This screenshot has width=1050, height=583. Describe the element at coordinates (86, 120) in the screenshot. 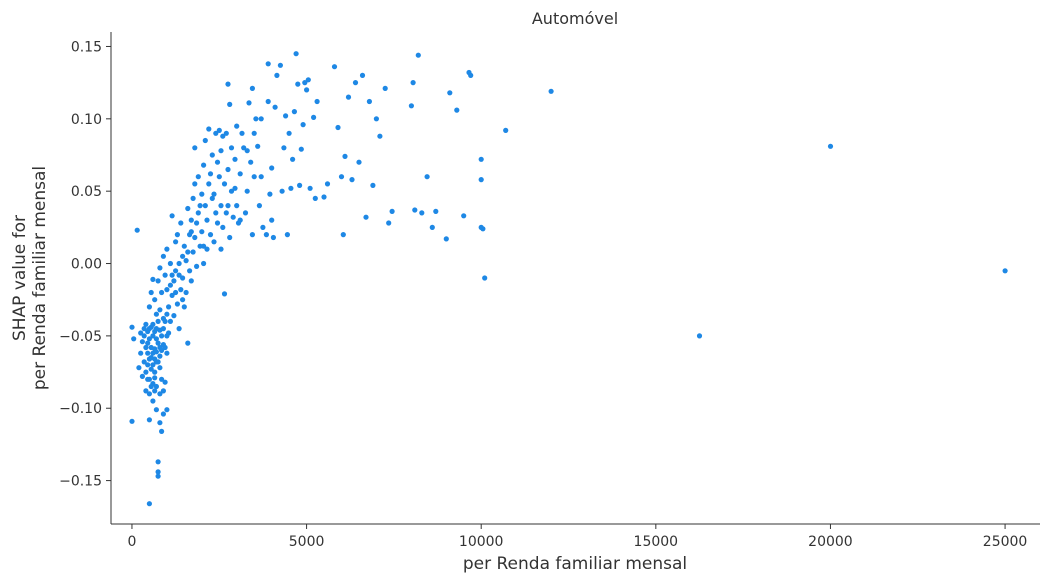

I see `y-tick-label: 0.10` at that location.